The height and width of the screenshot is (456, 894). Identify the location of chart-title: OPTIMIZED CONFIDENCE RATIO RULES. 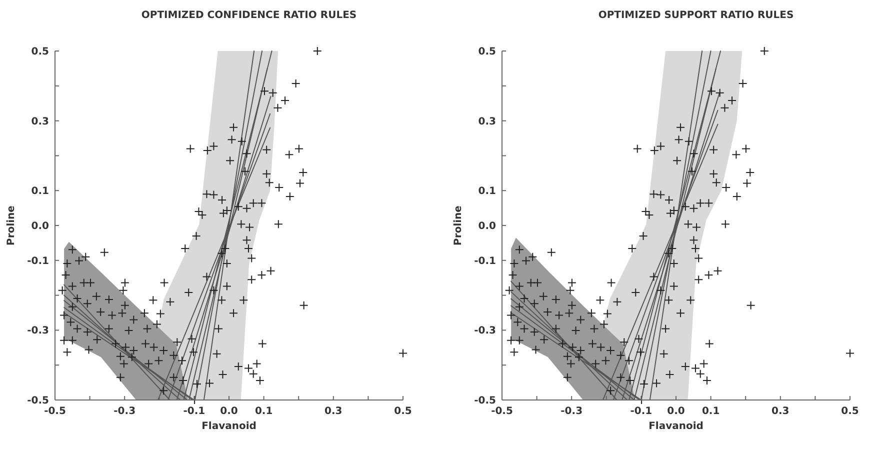
(249, 15).